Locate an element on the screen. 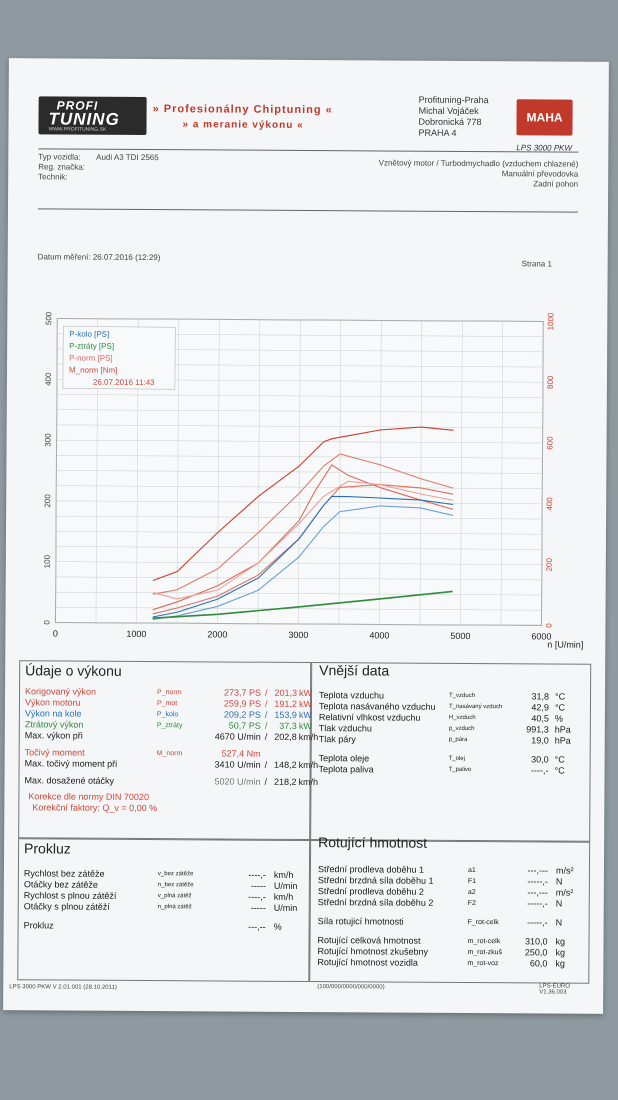  legend-entry: P-norm [PS] is located at coordinates (91, 358).